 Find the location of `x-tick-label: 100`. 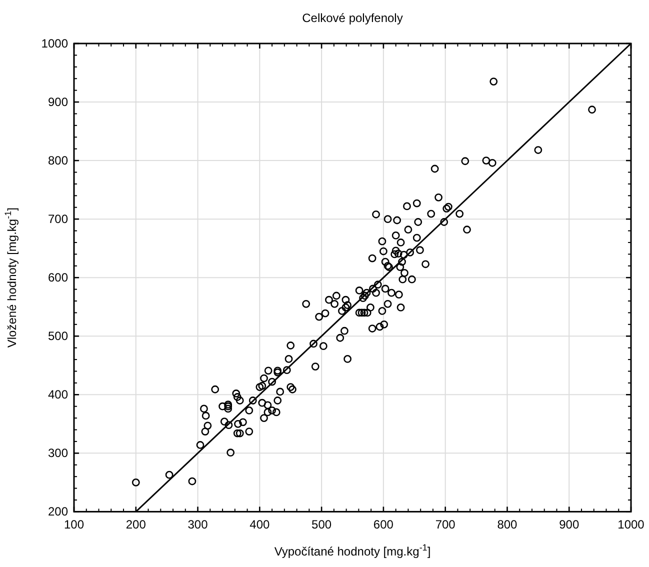

x-tick-label: 100 is located at coordinates (74, 525).